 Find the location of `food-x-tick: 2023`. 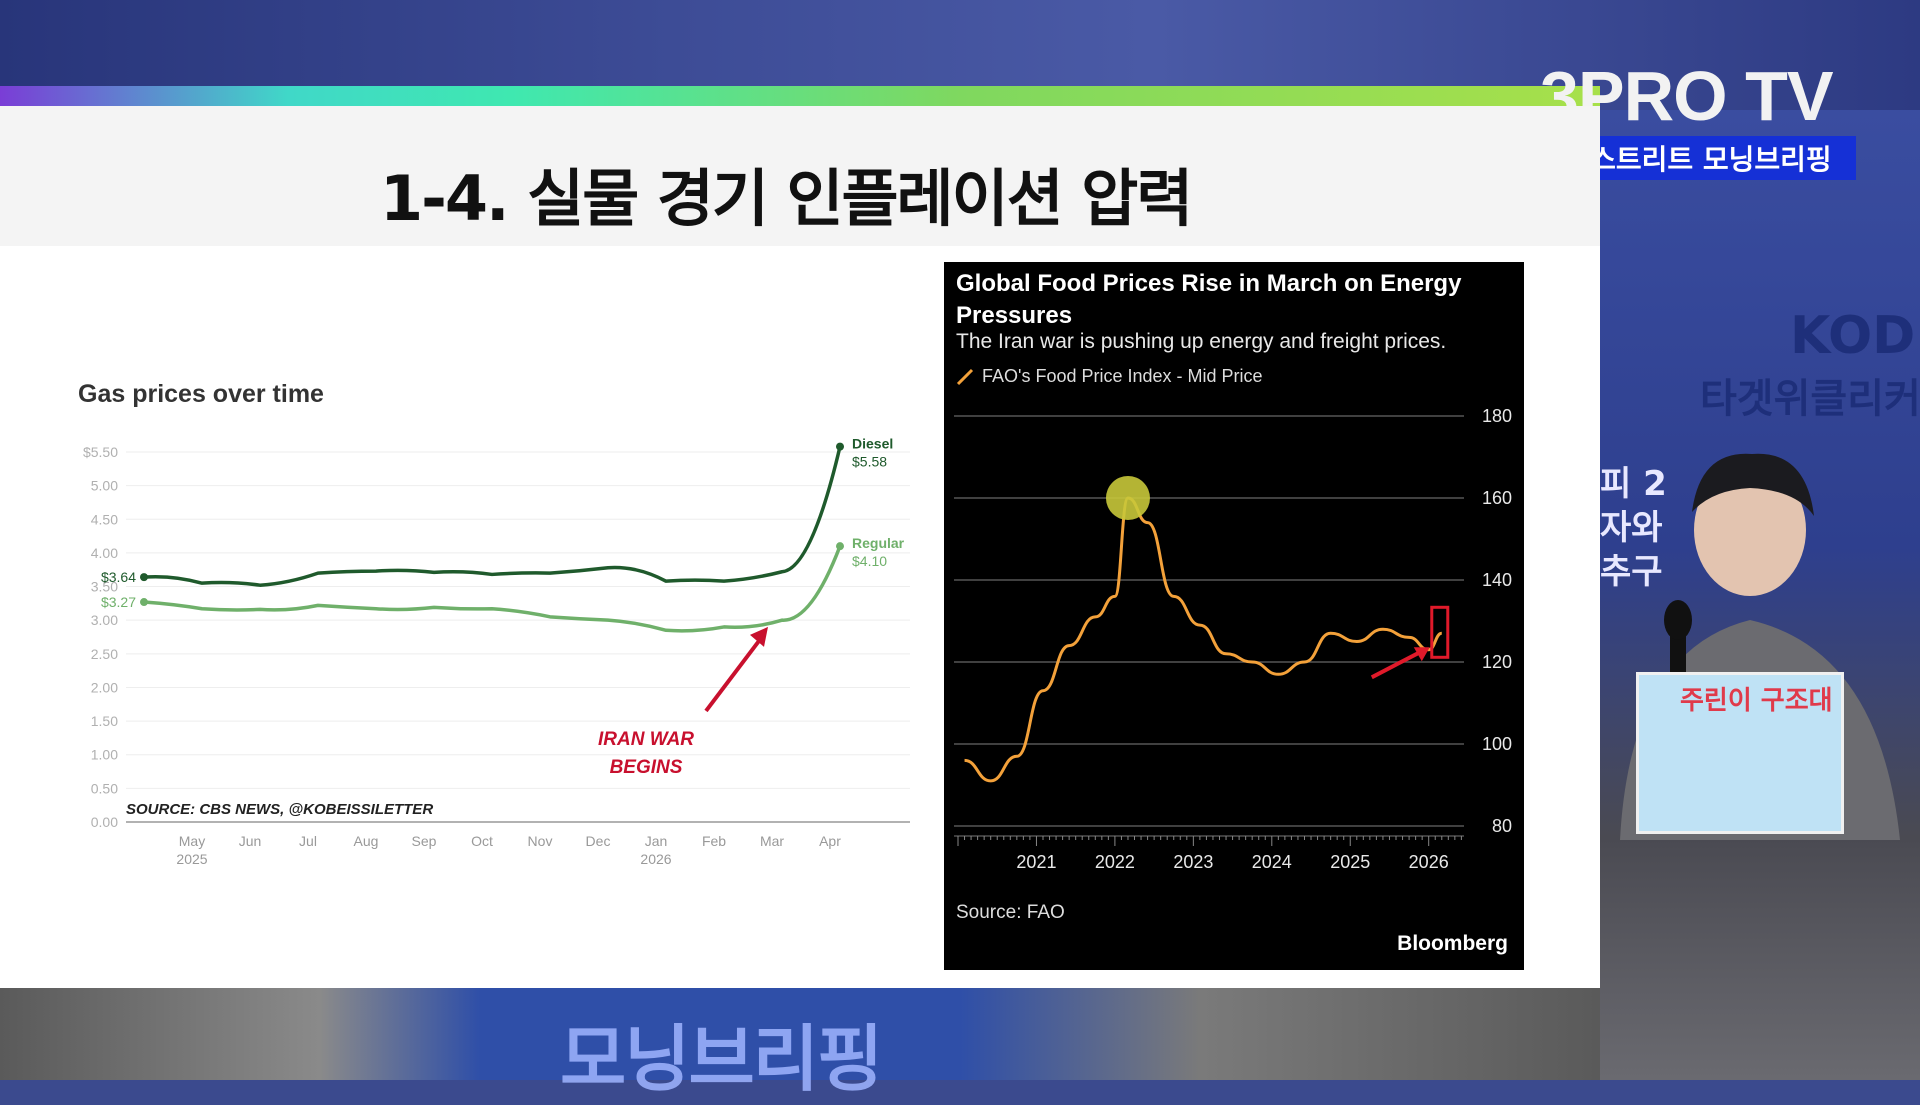

food-x-tick: 2023 is located at coordinates (1193, 862).